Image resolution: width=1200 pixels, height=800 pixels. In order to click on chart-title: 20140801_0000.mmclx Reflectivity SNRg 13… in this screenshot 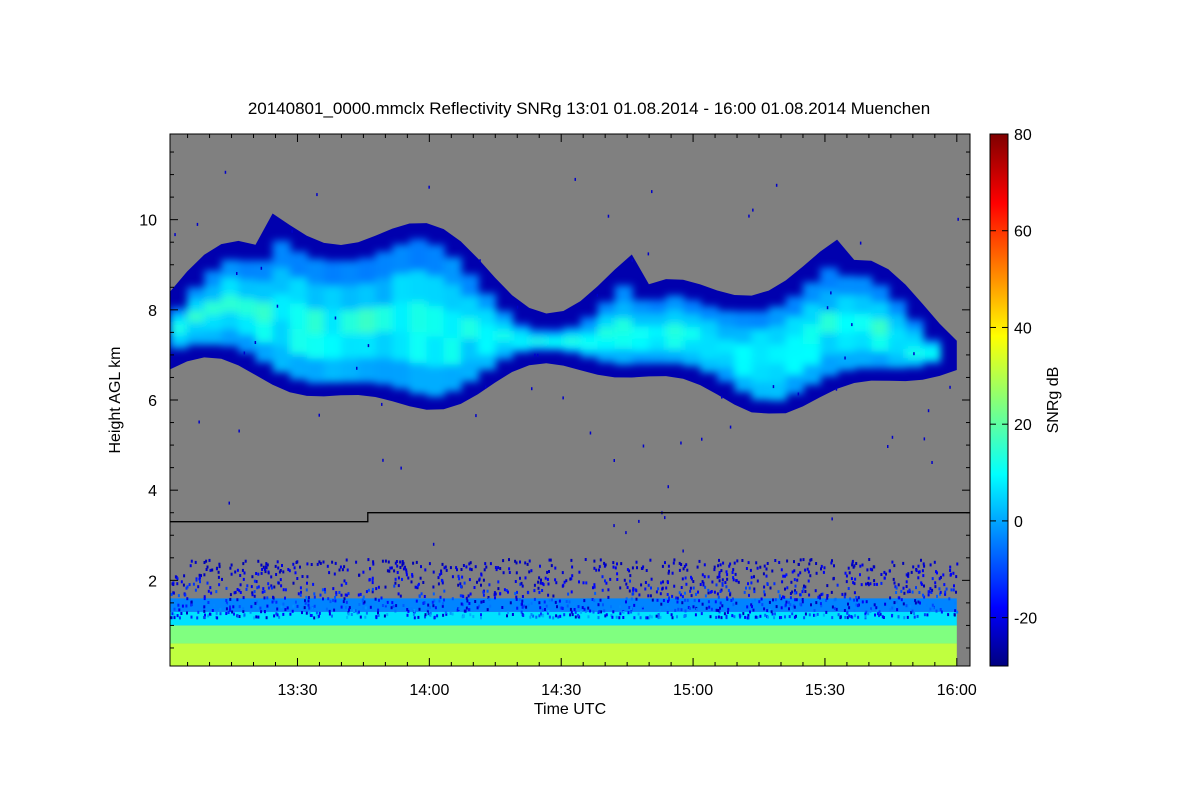, I will do `click(589, 108)`.